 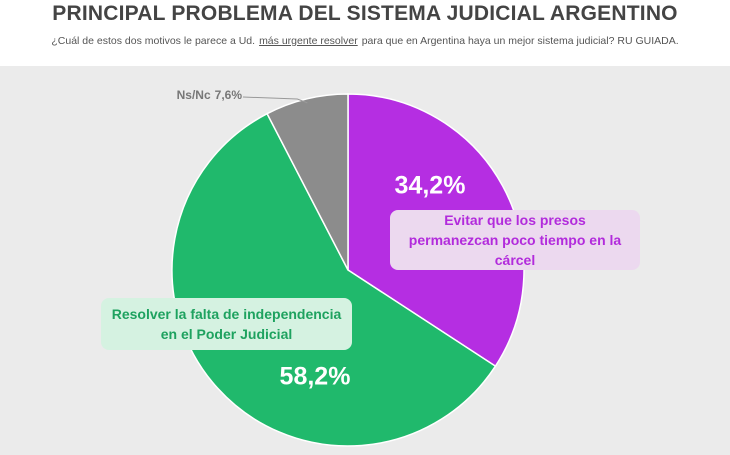 I want to click on subtitle-emphasis: más urgente resolver, so click(x=308, y=41).